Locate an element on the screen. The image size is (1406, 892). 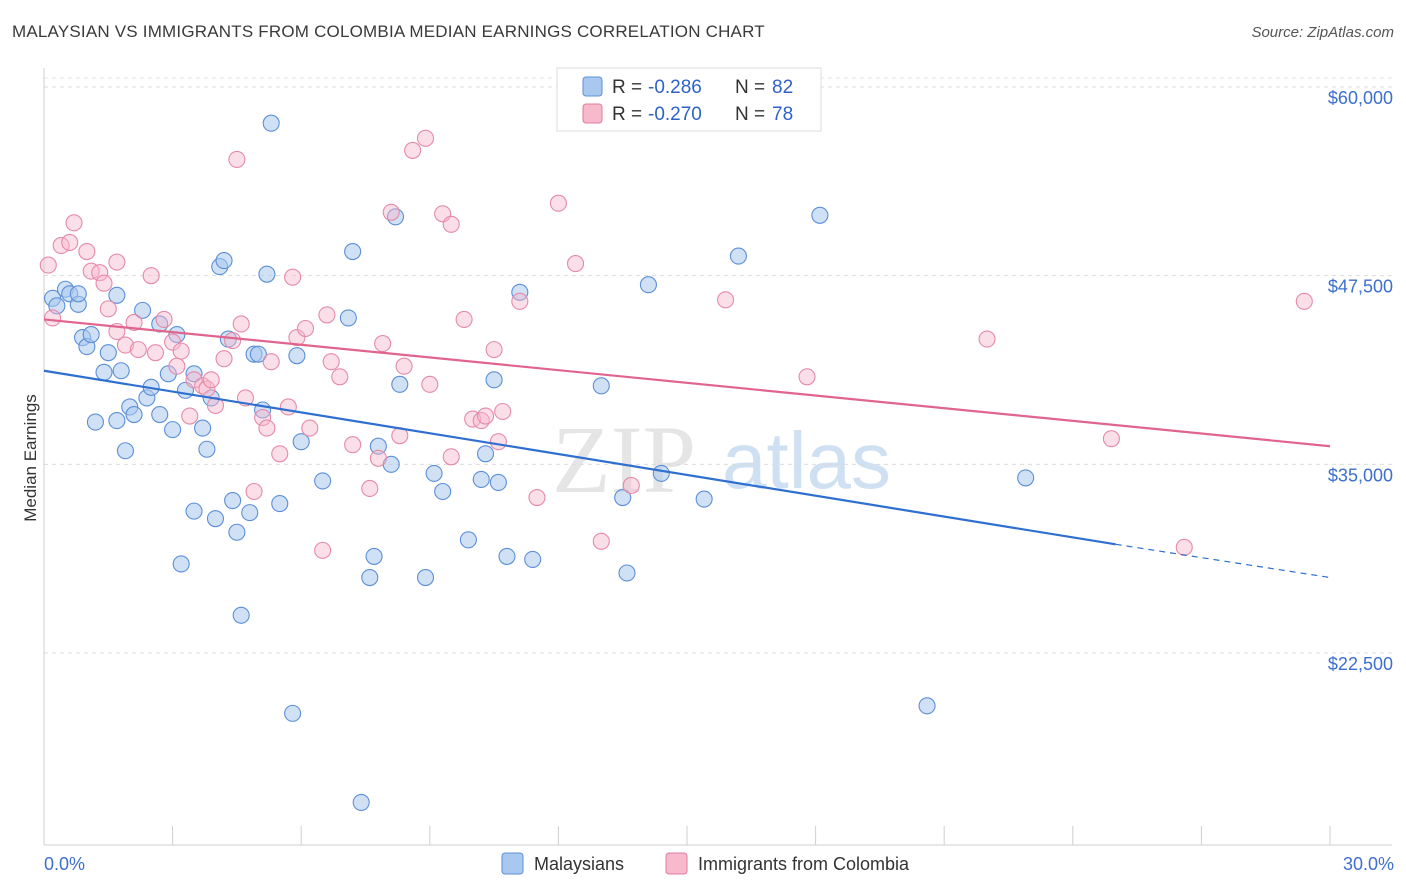
legend-swatch-blue is located at coordinates (592, 86).